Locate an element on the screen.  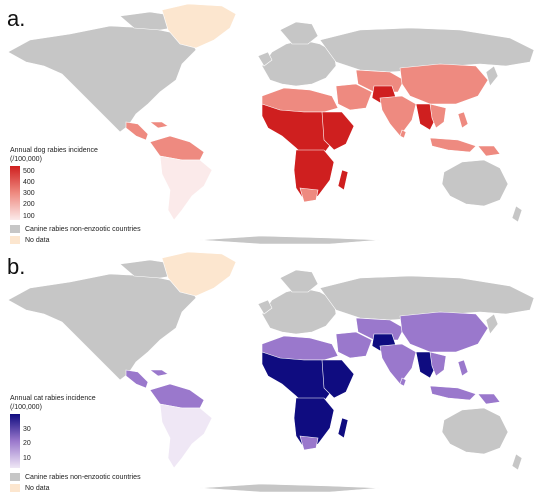
cat-incidence-color-bar is located at coordinates (15, 441).